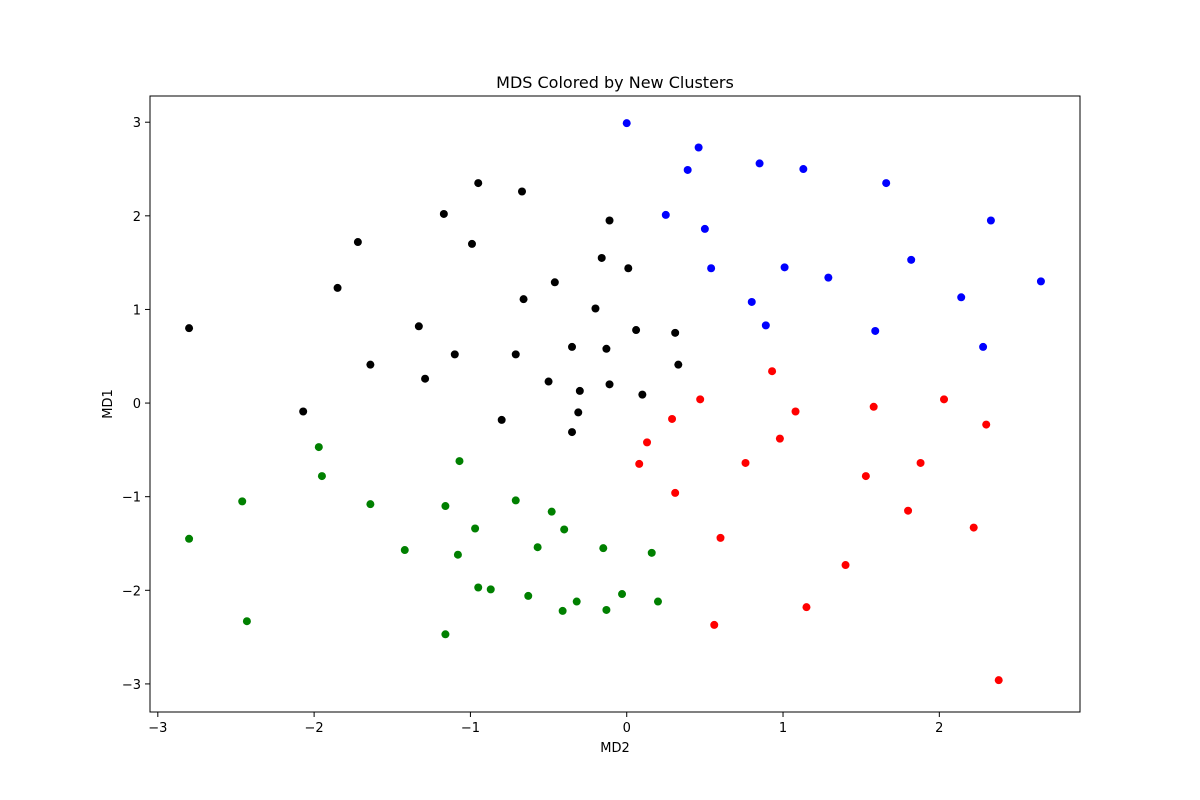  I want to click on y-tick-label: −3, so click(131, 685).